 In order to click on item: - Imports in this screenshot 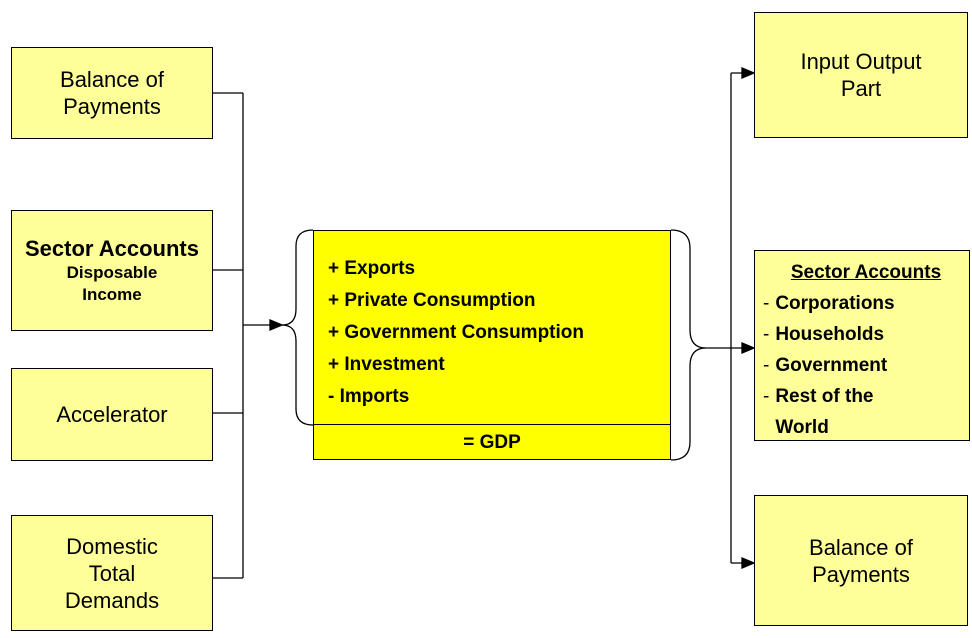, I will do `click(369, 396)`.